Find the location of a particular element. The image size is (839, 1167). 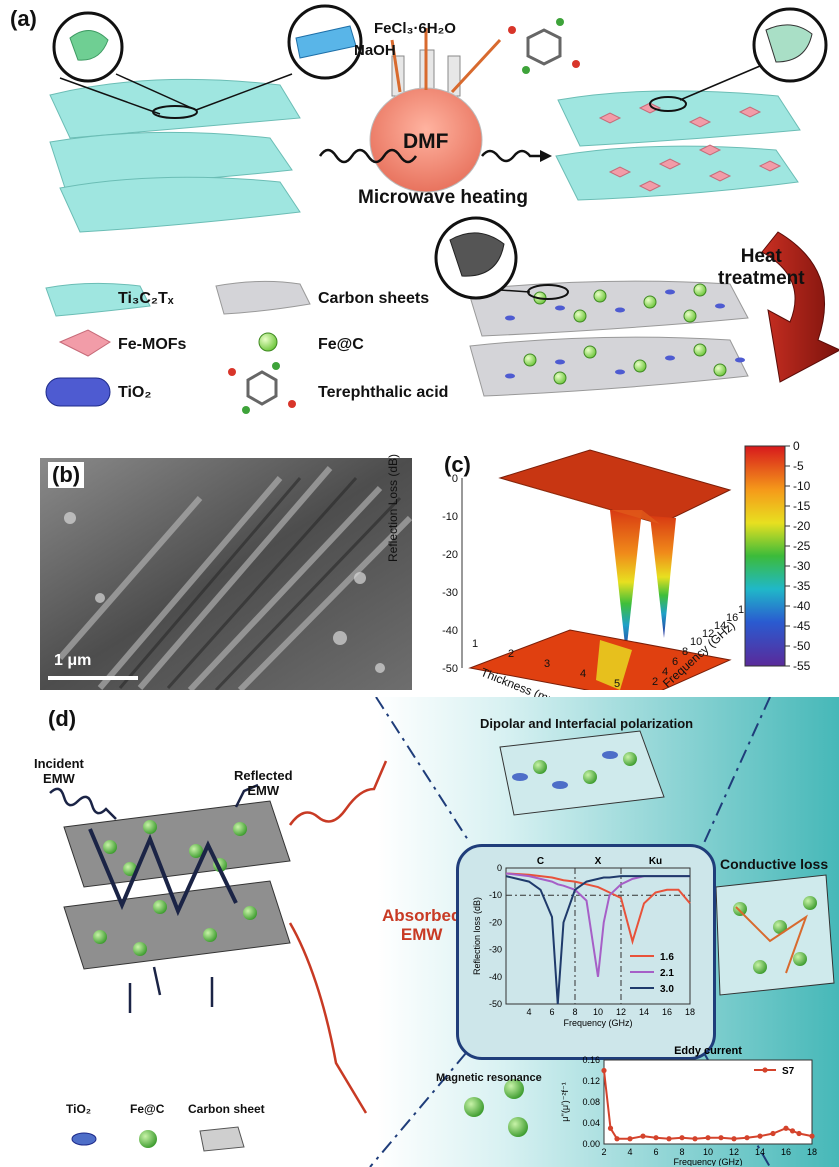

legend-ti3c2tx: Ti₃C₂Tₓ is located at coordinates (146, 298).